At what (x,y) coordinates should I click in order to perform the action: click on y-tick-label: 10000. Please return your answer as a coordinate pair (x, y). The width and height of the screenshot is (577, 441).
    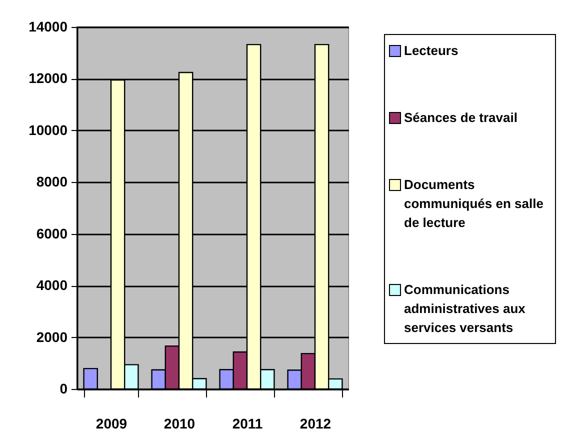
    Looking at the image, I should click on (48, 130).